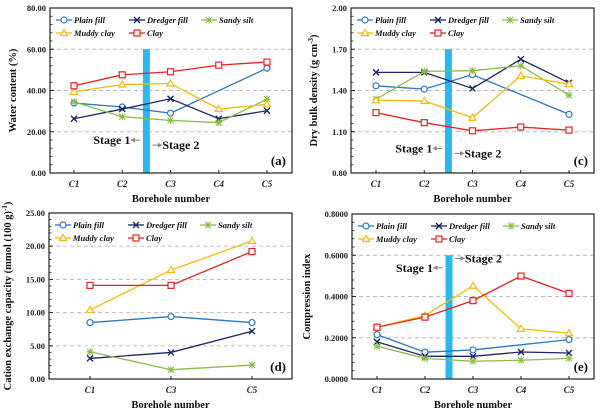 The height and width of the screenshot is (412, 600). Describe the element at coordinates (122, 184) in the screenshot. I see `x-tick-label: C2` at that location.